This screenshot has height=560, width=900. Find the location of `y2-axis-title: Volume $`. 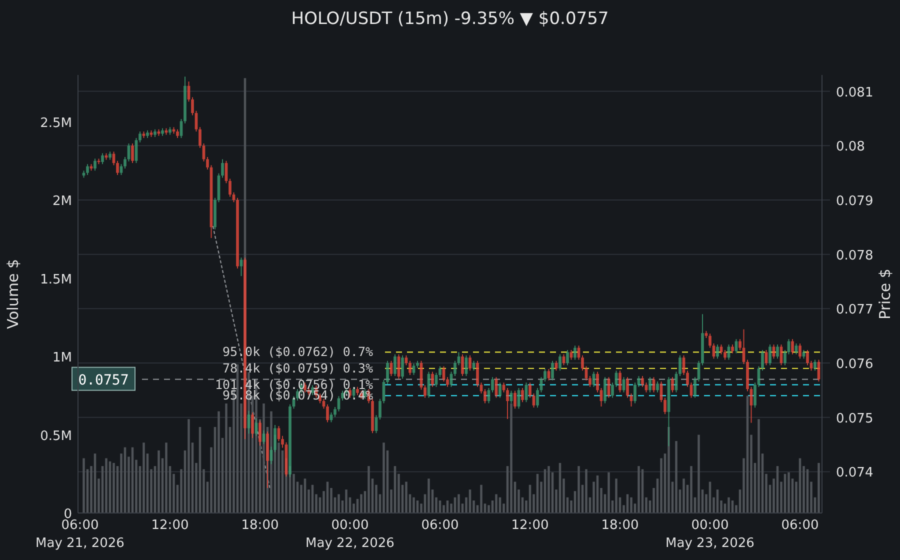

y2-axis-title: Volume $ is located at coordinates (13, 294).